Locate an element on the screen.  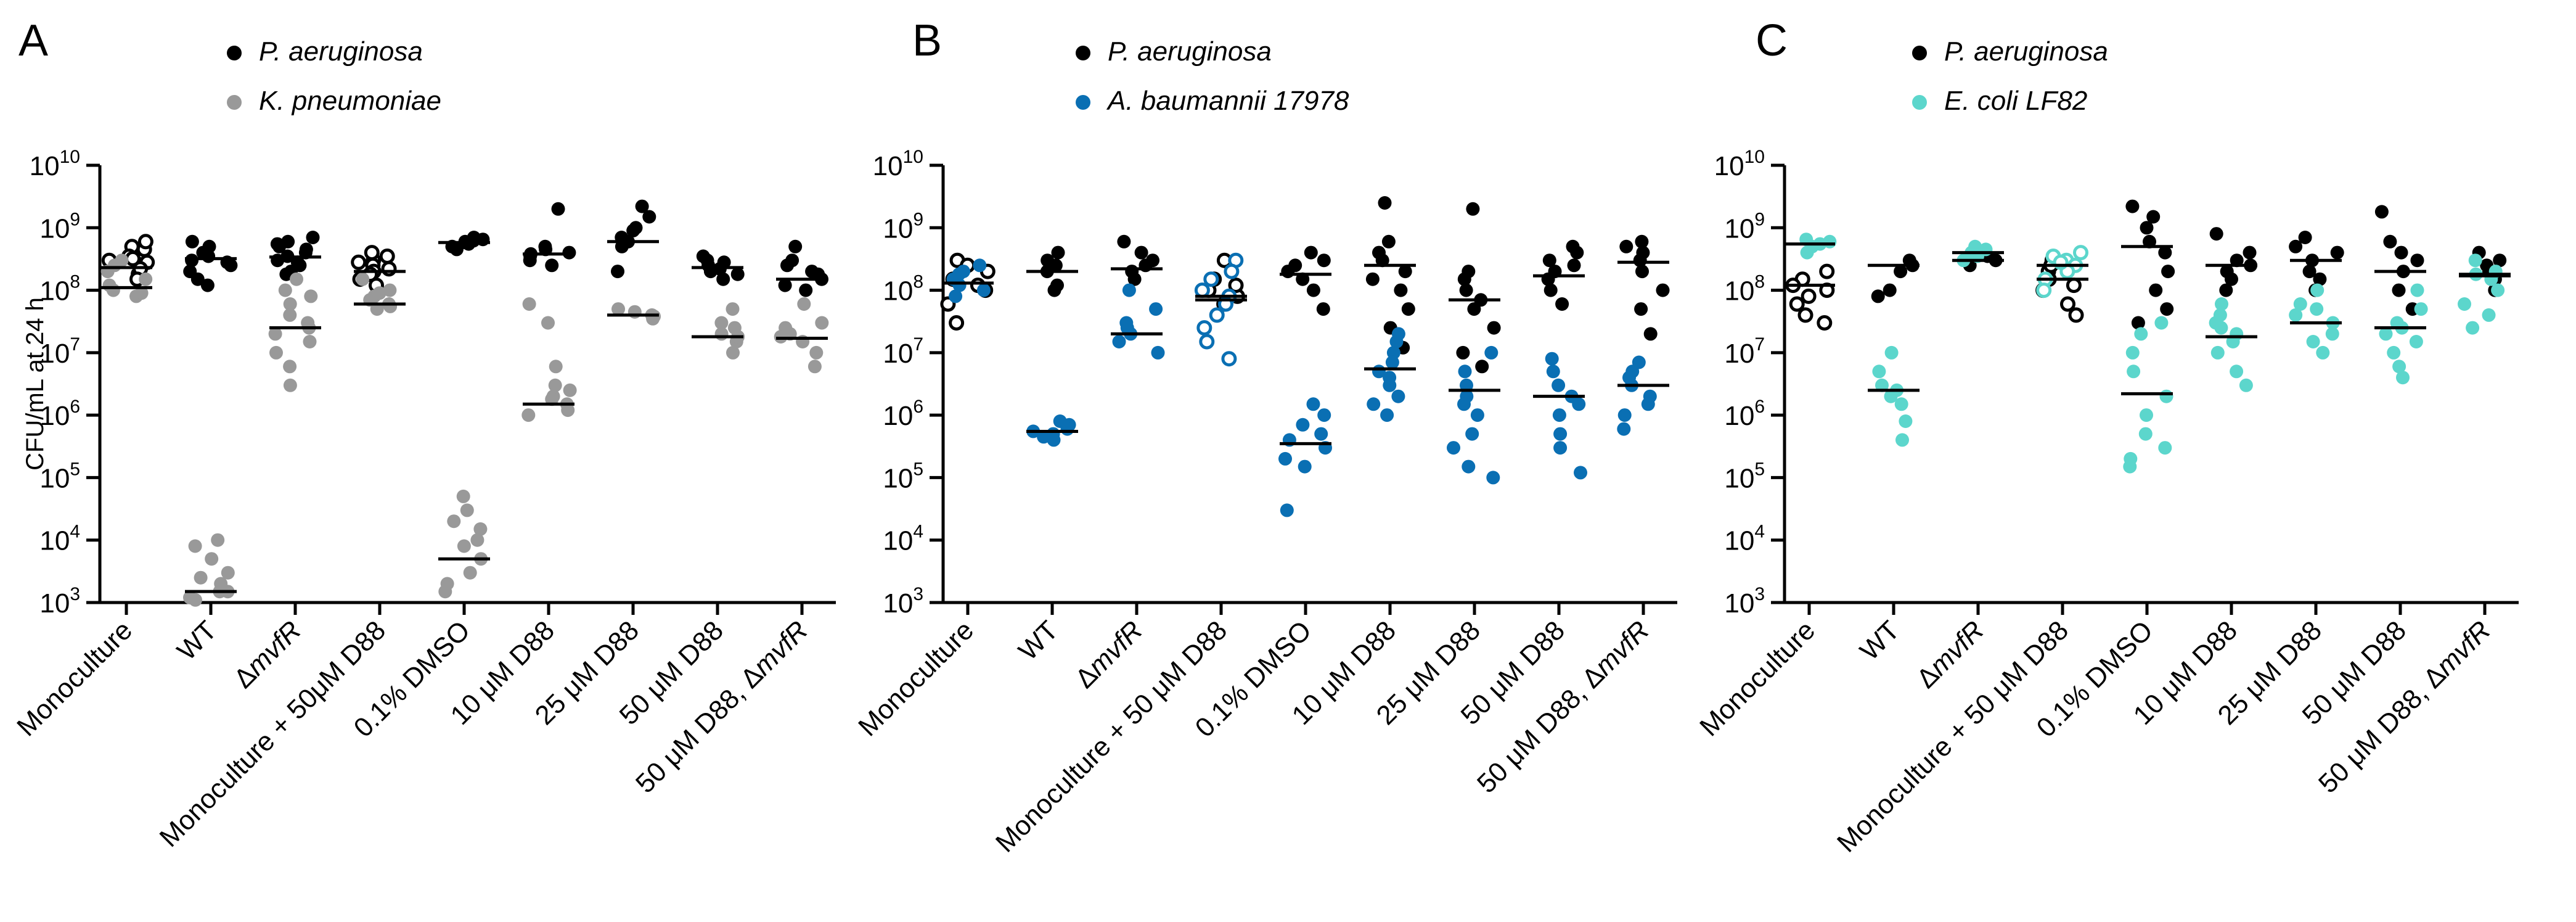
y-tick-label: 10⁹ is located at coordinates (1744, 226).